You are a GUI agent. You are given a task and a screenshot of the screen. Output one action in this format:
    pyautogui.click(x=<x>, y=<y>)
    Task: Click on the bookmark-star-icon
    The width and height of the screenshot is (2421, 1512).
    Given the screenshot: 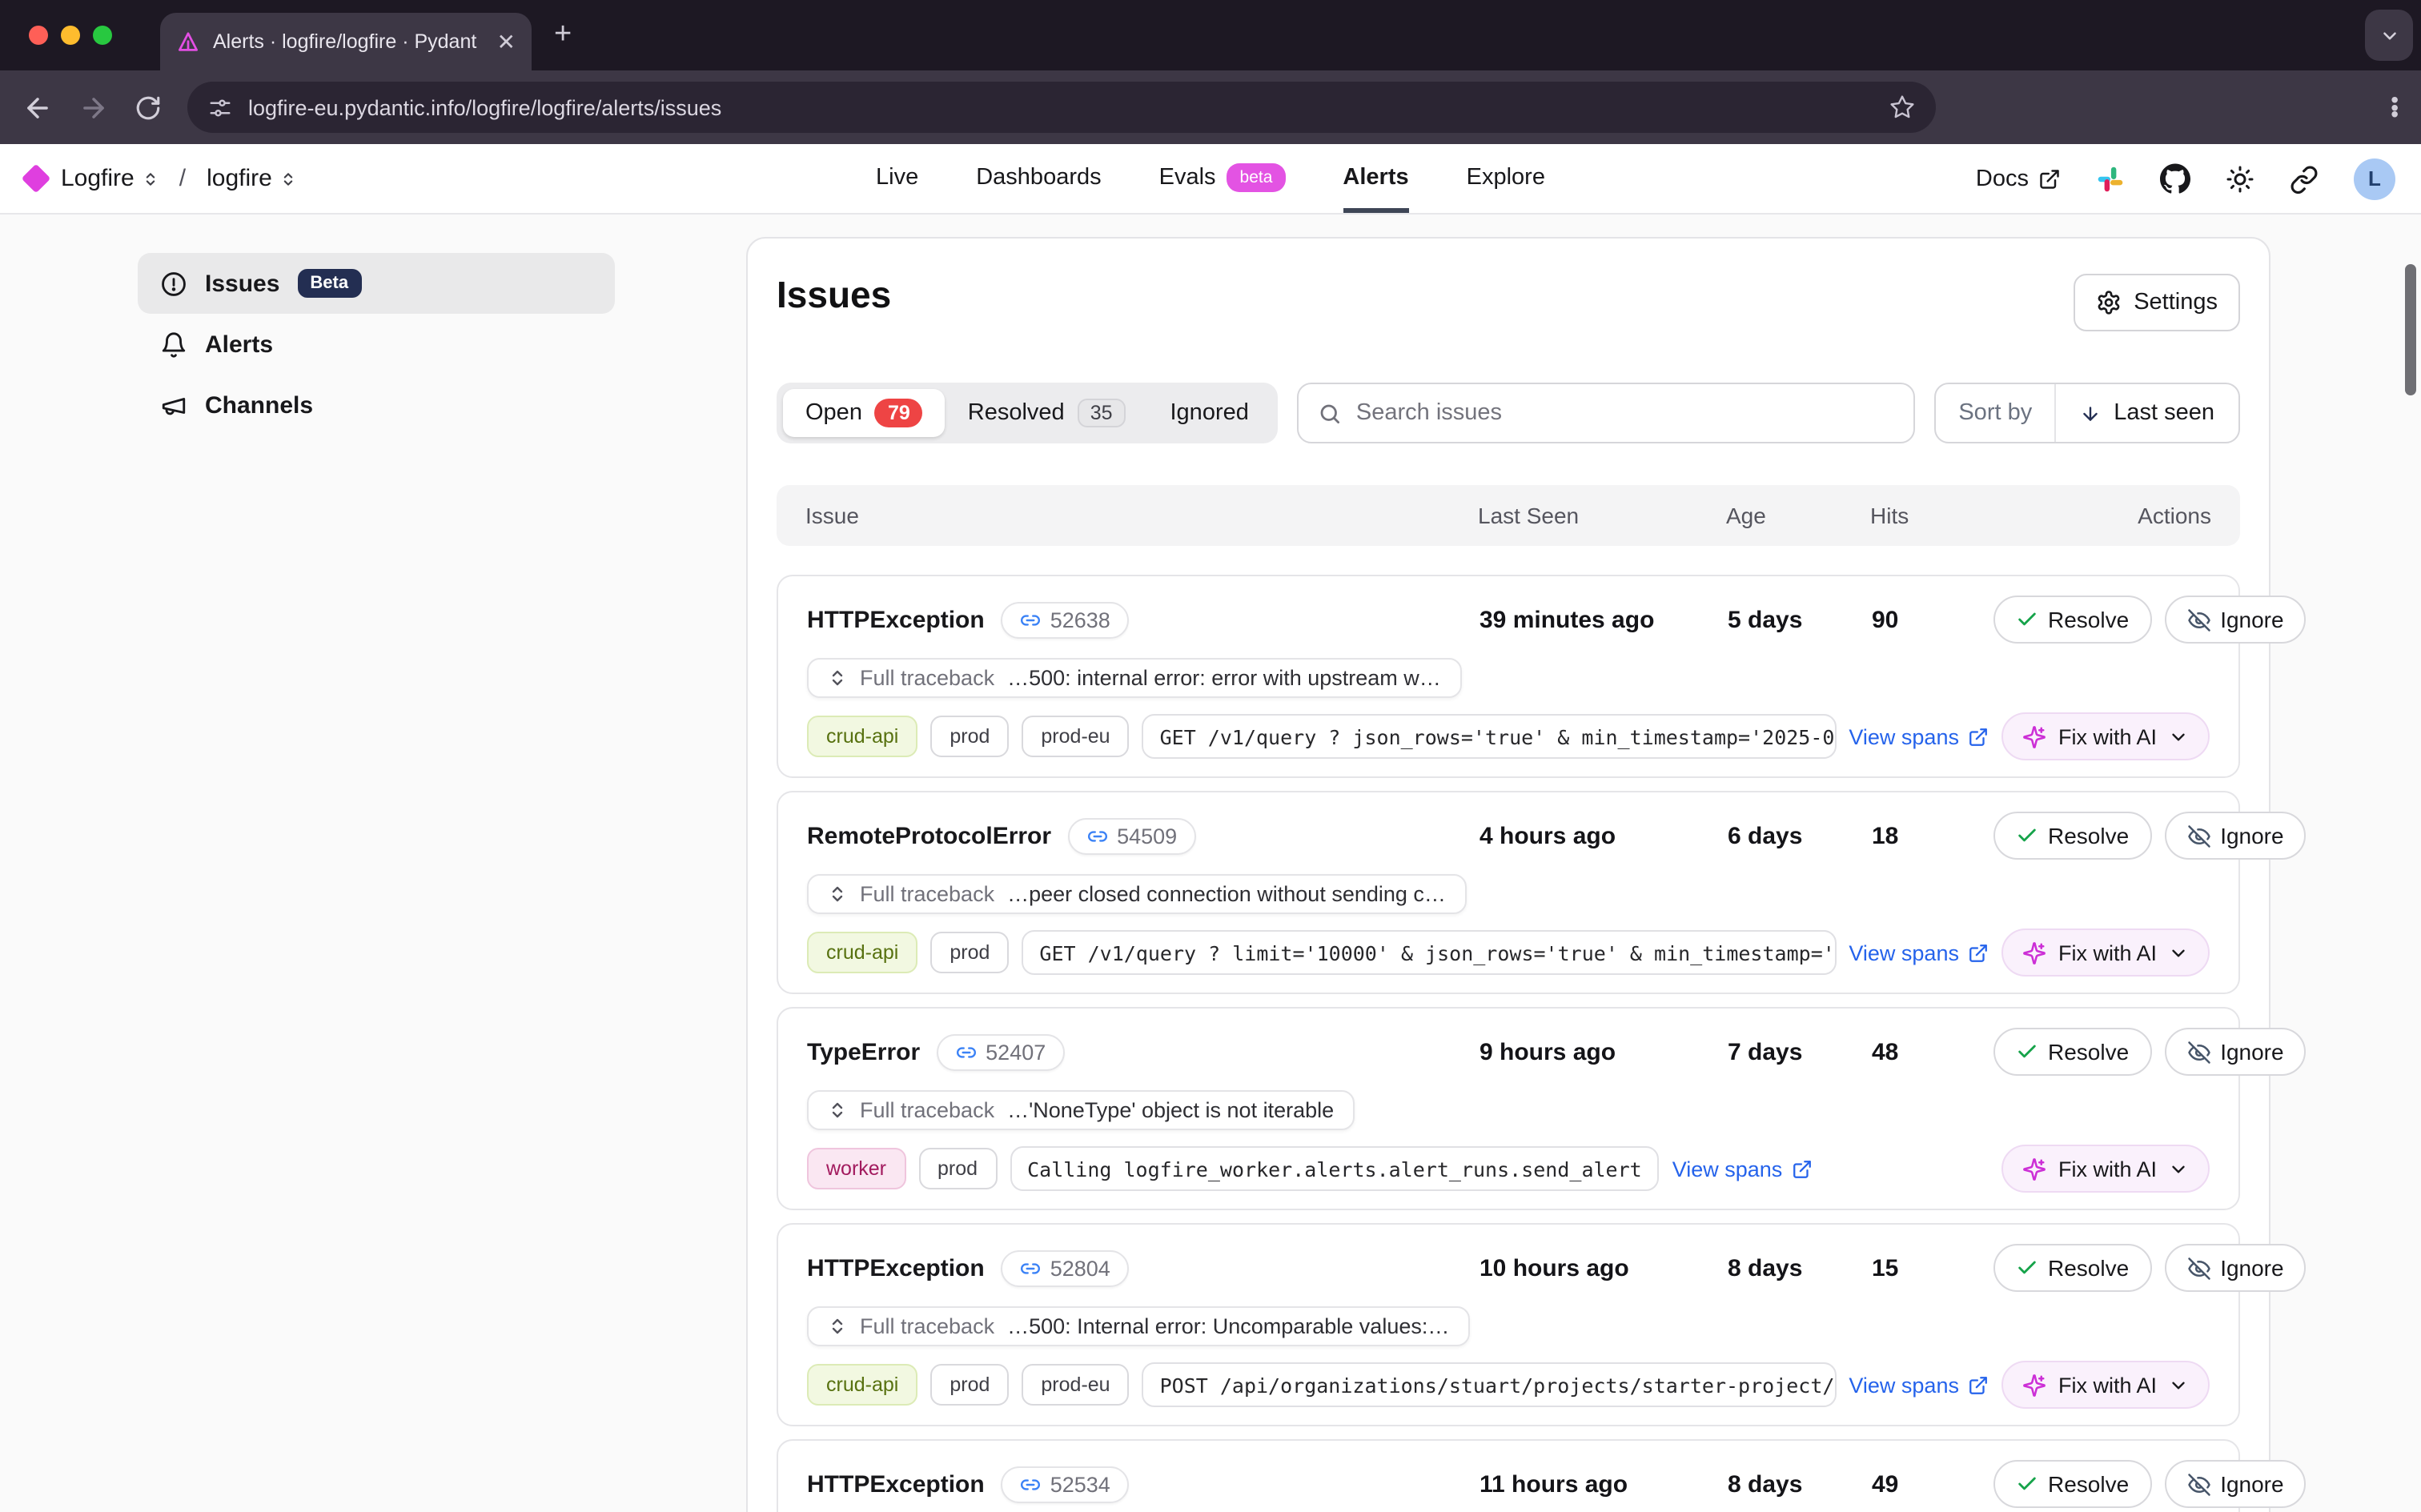 What is the action you would take?
    pyautogui.click(x=1902, y=107)
    